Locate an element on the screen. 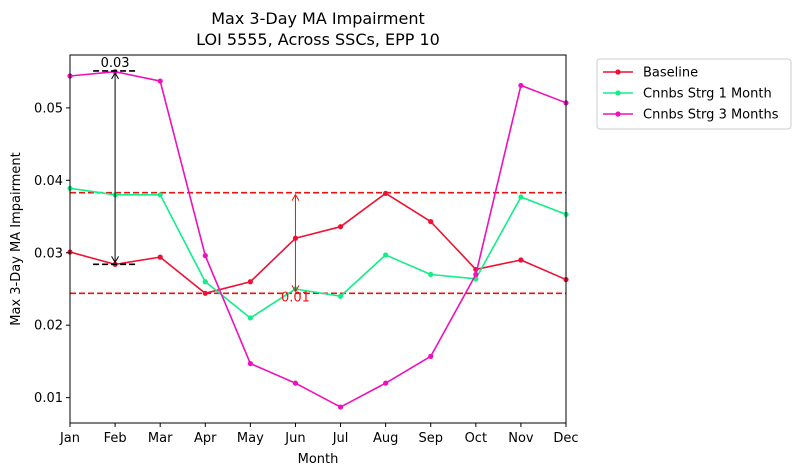 The height and width of the screenshot is (476, 802). x-tick-label: Nov is located at coordinates (521, 438).